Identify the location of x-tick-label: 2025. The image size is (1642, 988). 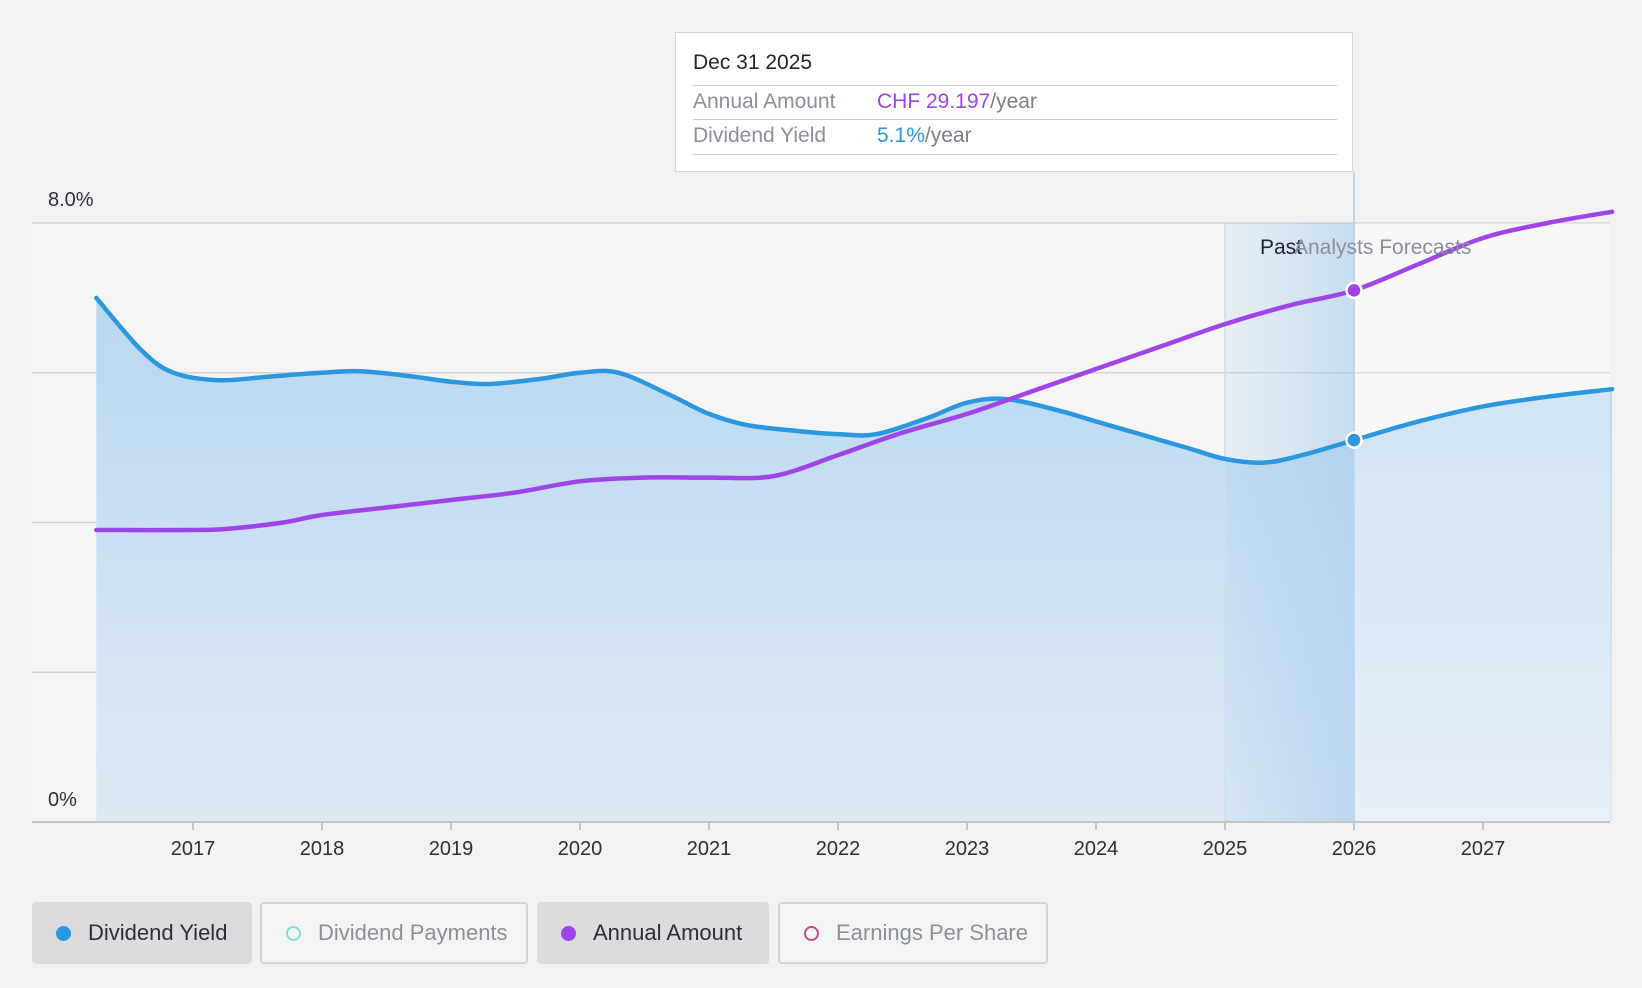
(1225, 849).